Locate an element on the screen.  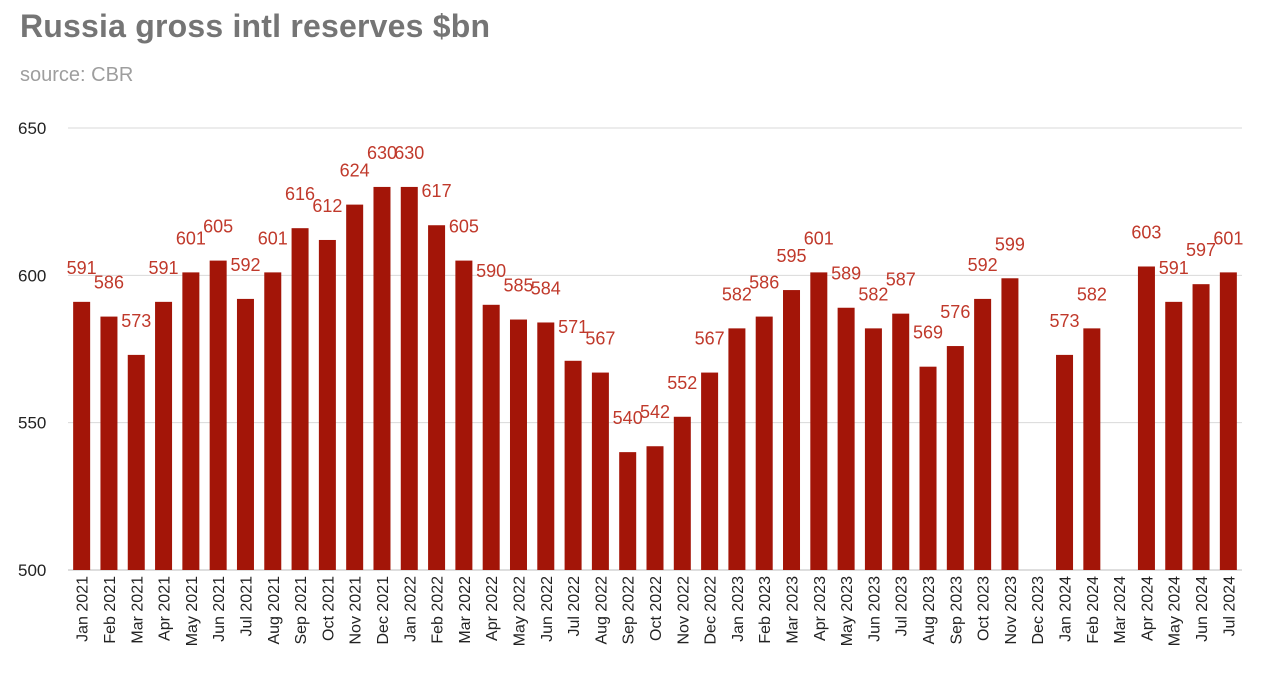
data-label: 589 is located at coordinates (846, 274).